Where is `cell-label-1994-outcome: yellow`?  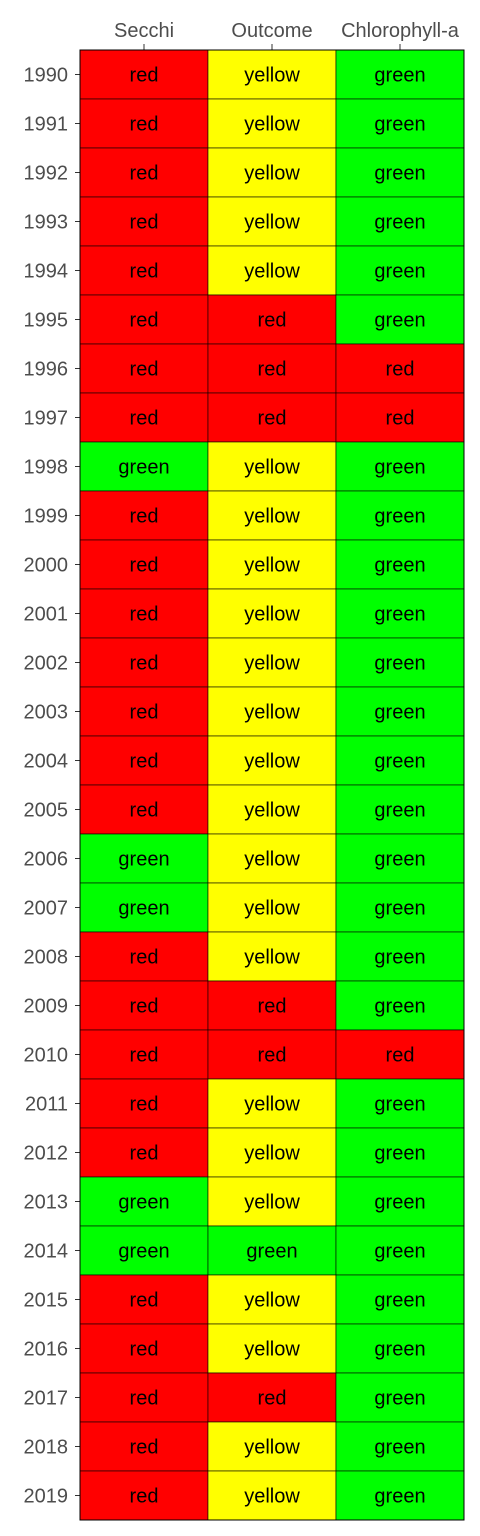 cell-label-1994-outcome: yellow is located at coordinates (272, 272).